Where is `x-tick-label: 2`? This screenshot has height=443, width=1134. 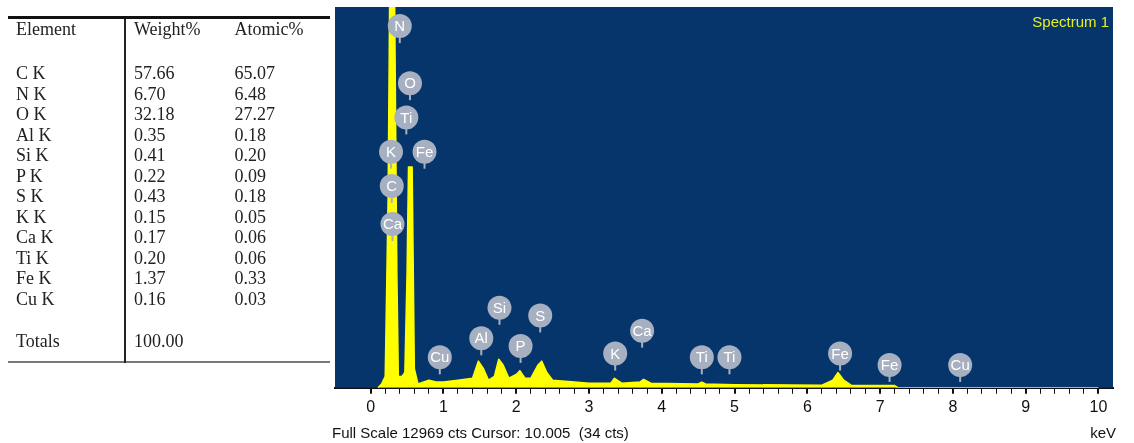 x-tick-label: 2 is located at coordinates (516, 406).